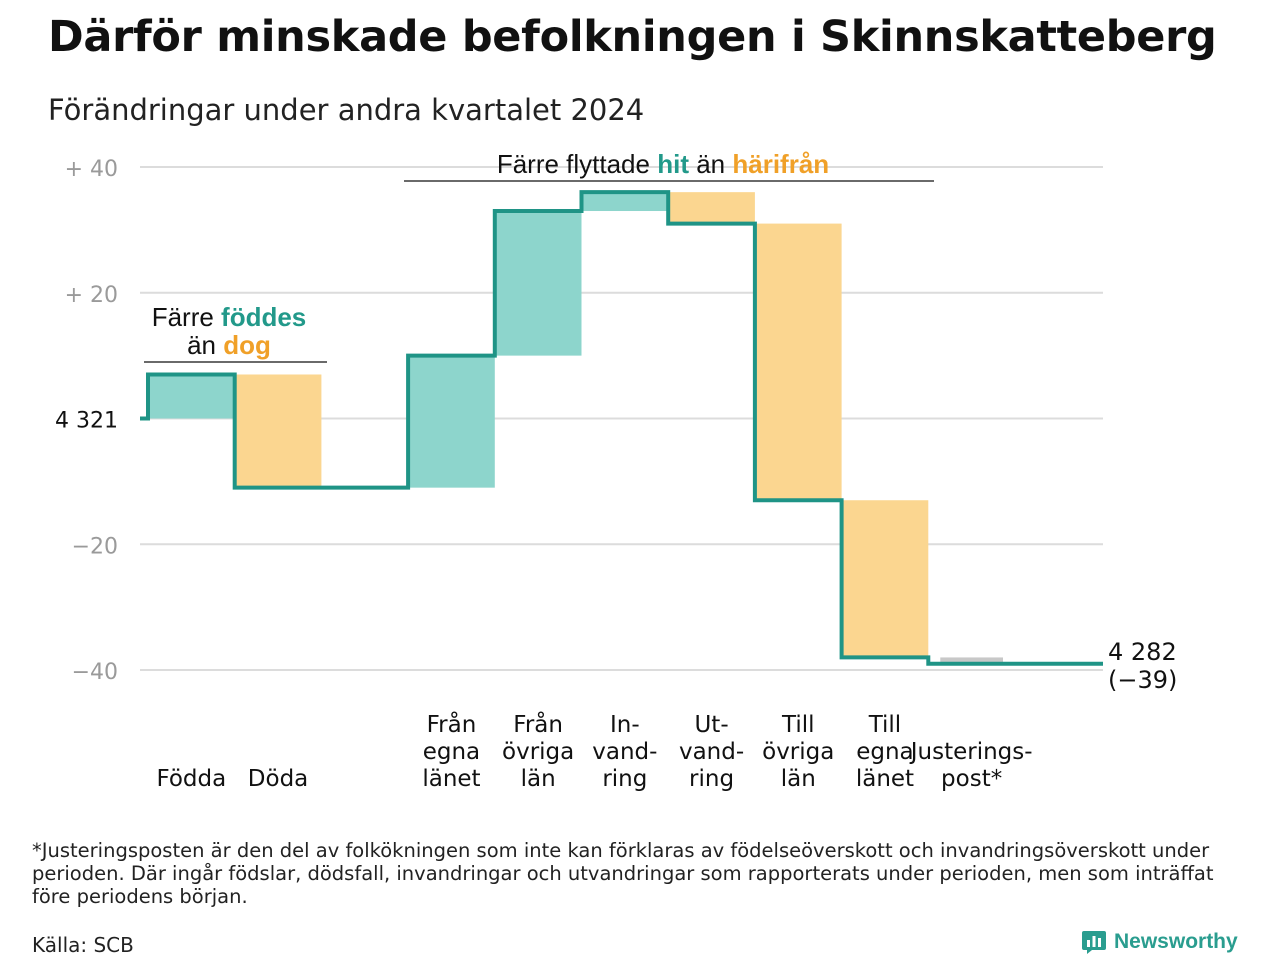 The image size is (1280, 960). I want to click on annotation-text: Färre föddes, so click(229, 317).